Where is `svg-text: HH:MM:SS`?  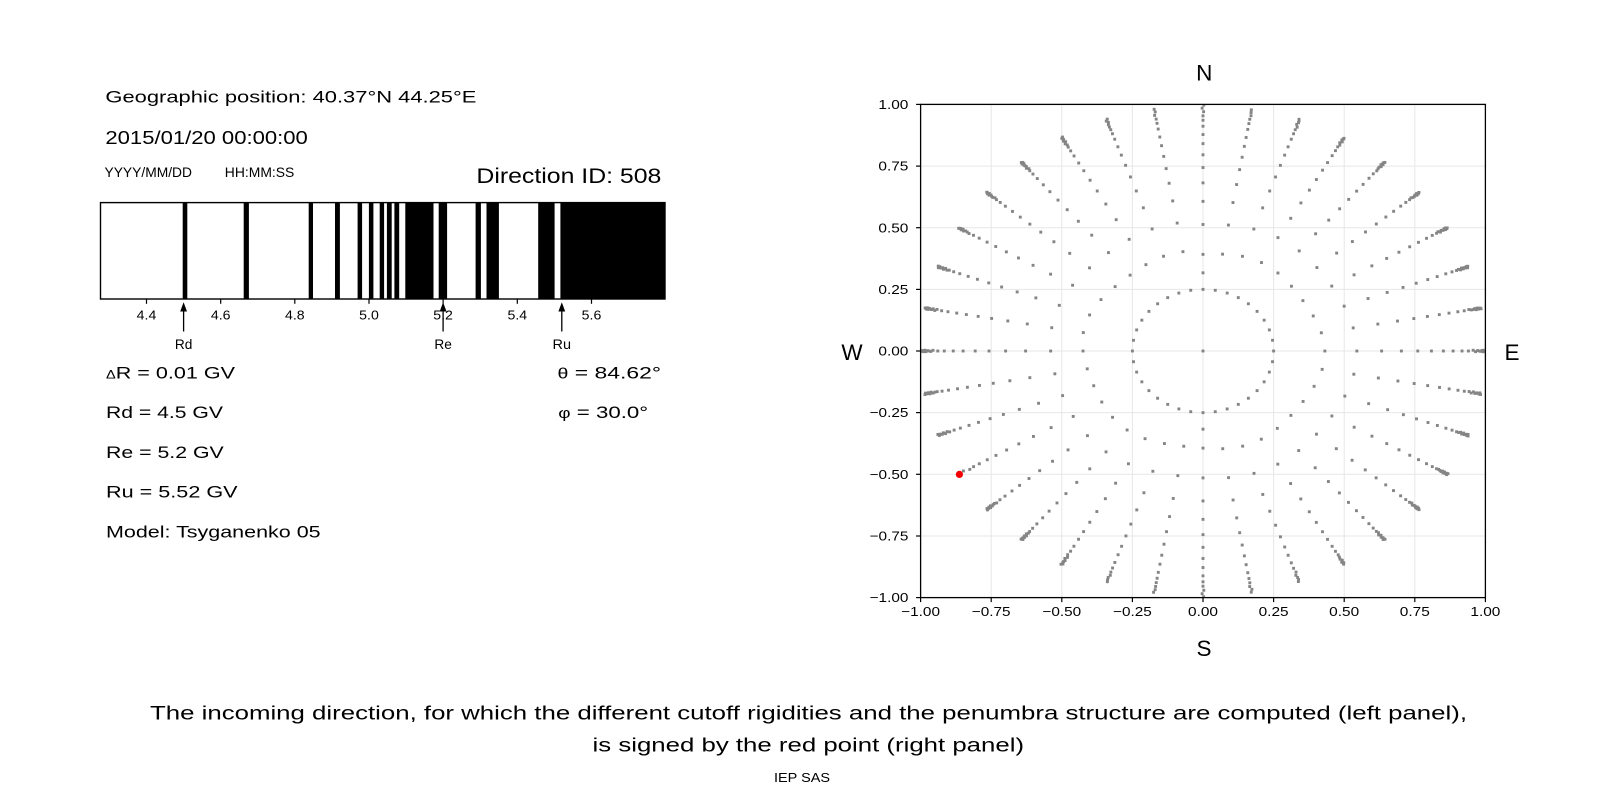 svg-text: HH:MM:SS is located at coordinates (259, 172).